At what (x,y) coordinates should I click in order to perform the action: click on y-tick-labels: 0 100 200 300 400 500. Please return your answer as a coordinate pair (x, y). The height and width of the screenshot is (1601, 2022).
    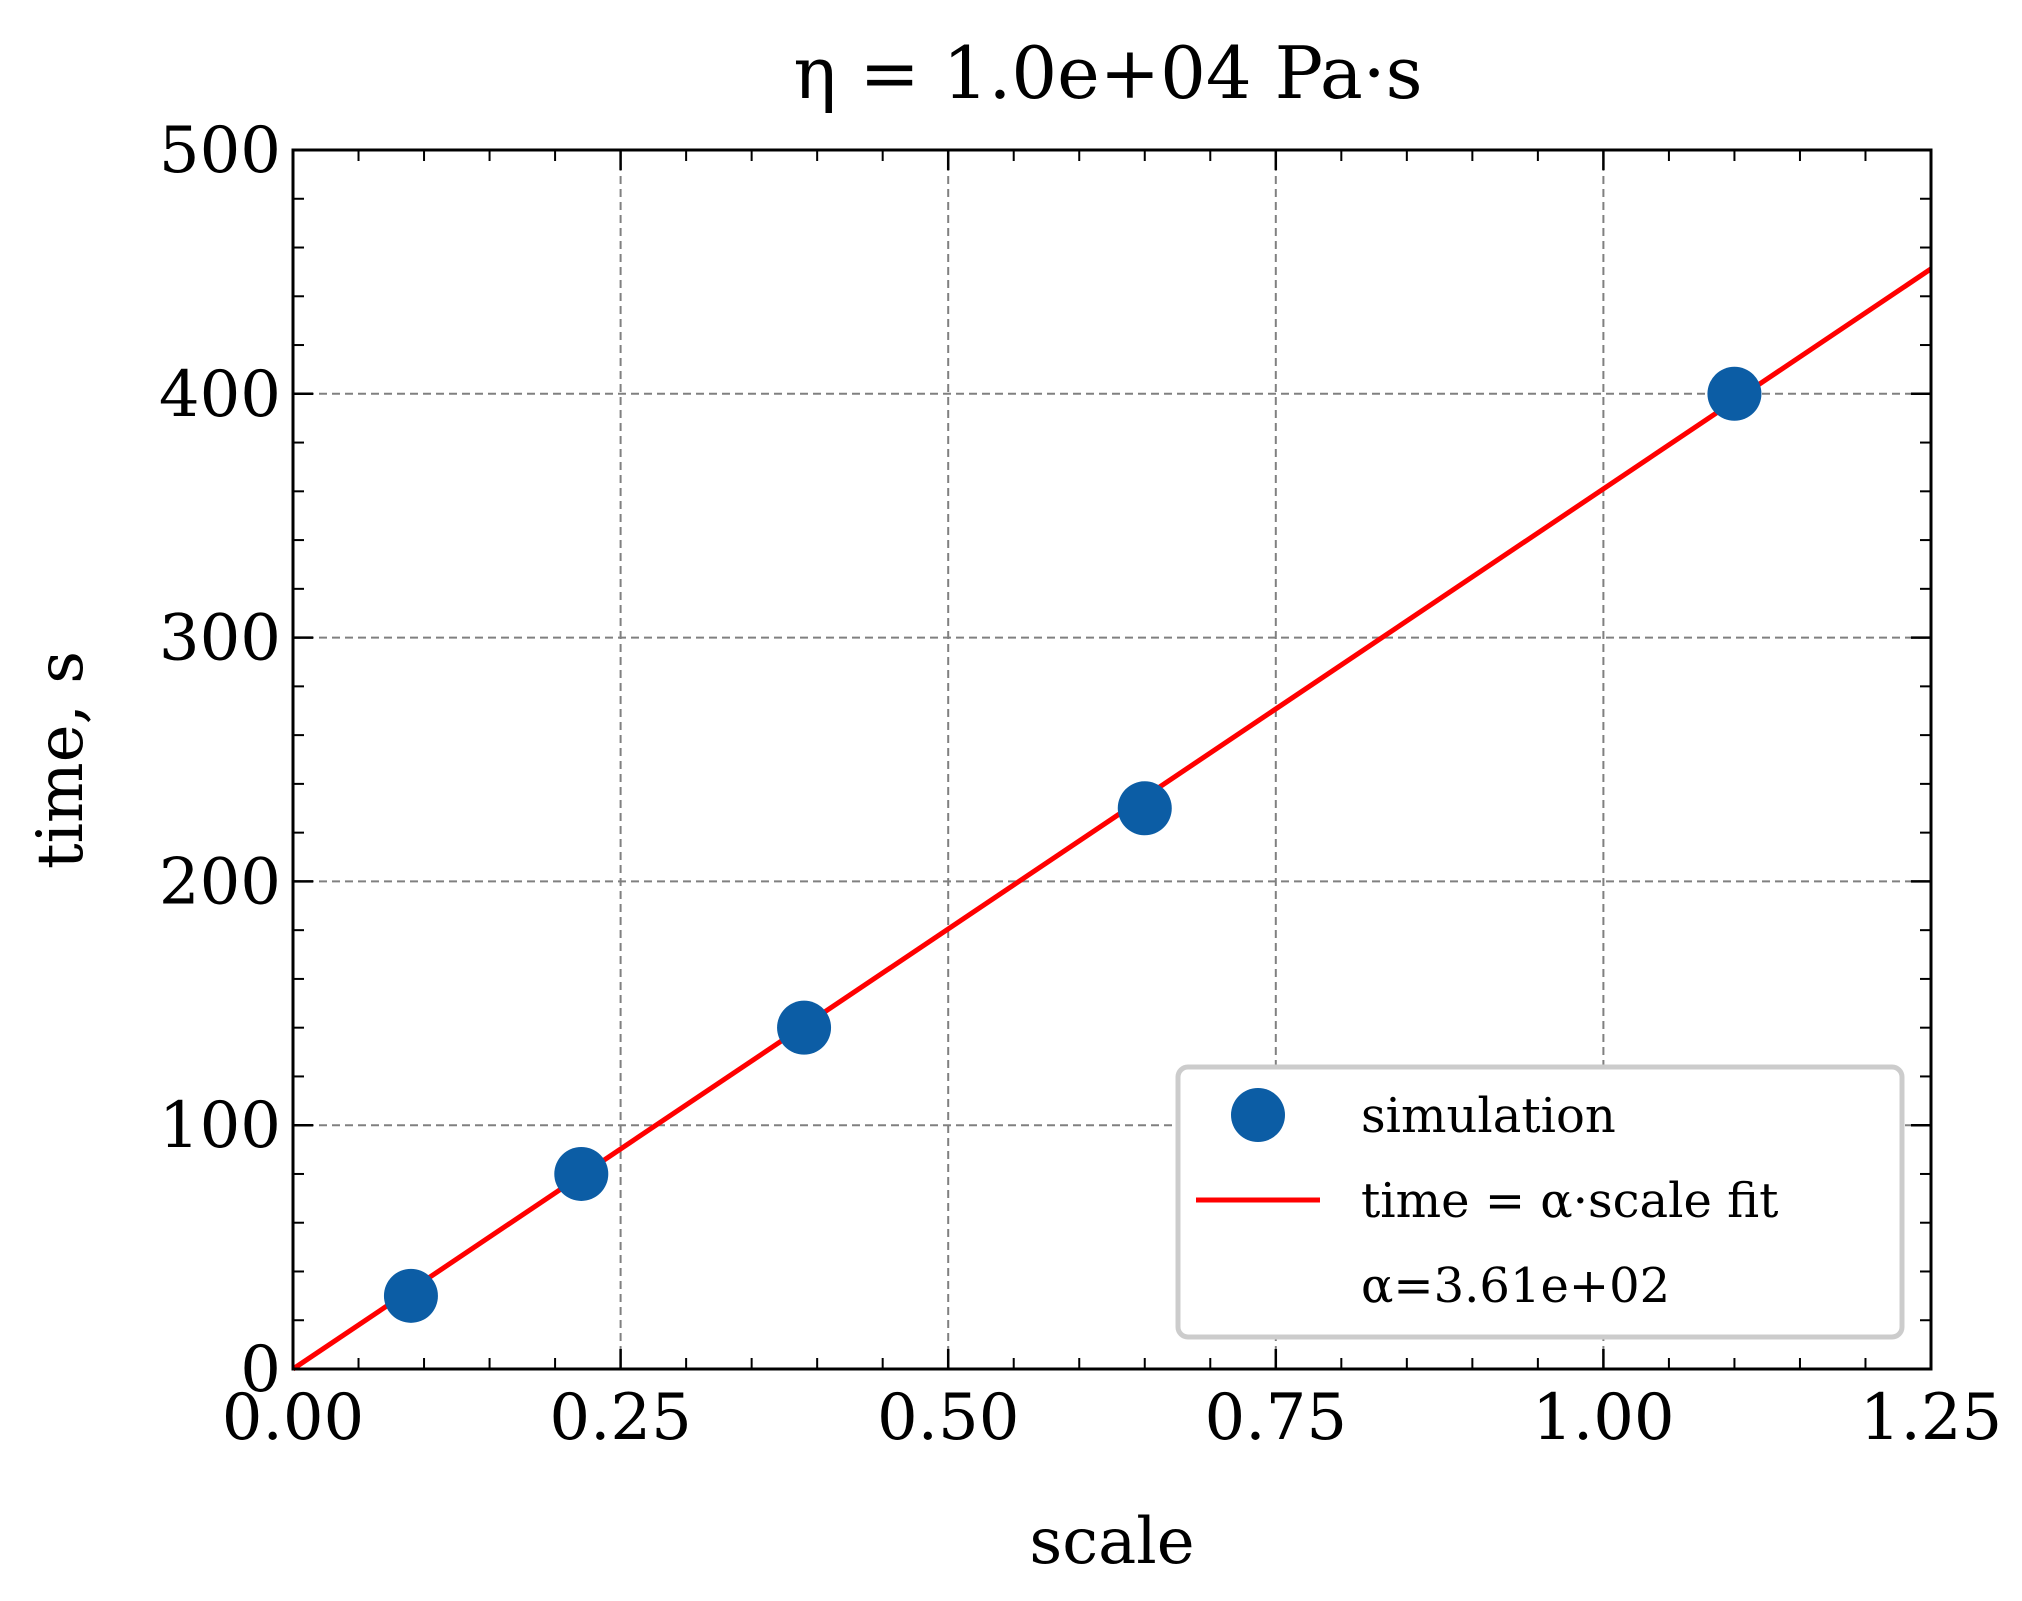
    Looking at the image, I should click on (220, 760).